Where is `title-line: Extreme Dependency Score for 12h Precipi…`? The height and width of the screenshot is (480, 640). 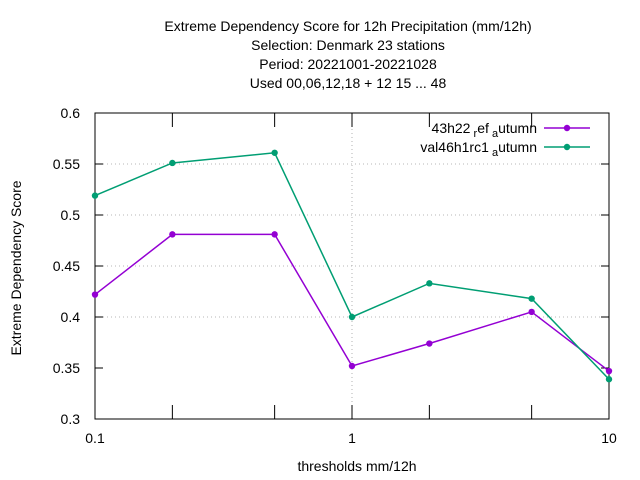
title-line: Extreme Dependency Score for 12h Precipi… is located at coordinates (347, 26).